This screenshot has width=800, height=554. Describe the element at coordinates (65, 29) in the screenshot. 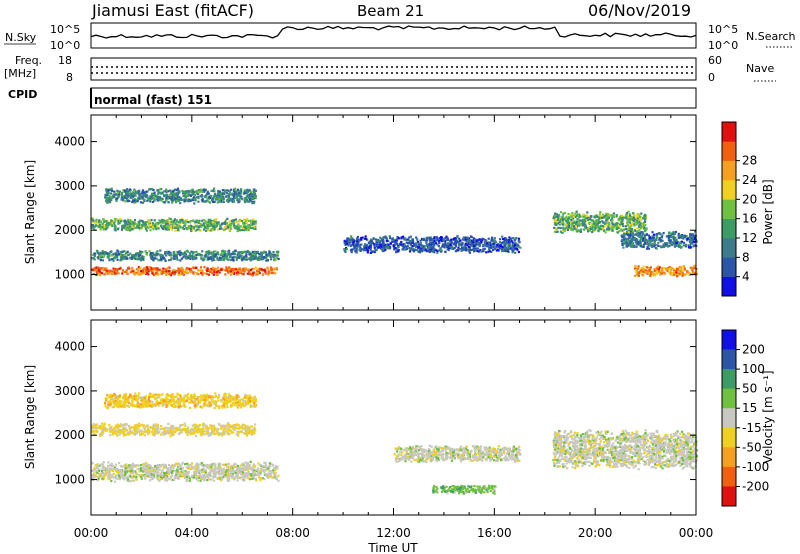

I see `noise-tick-left-top: 10^5` at that location.